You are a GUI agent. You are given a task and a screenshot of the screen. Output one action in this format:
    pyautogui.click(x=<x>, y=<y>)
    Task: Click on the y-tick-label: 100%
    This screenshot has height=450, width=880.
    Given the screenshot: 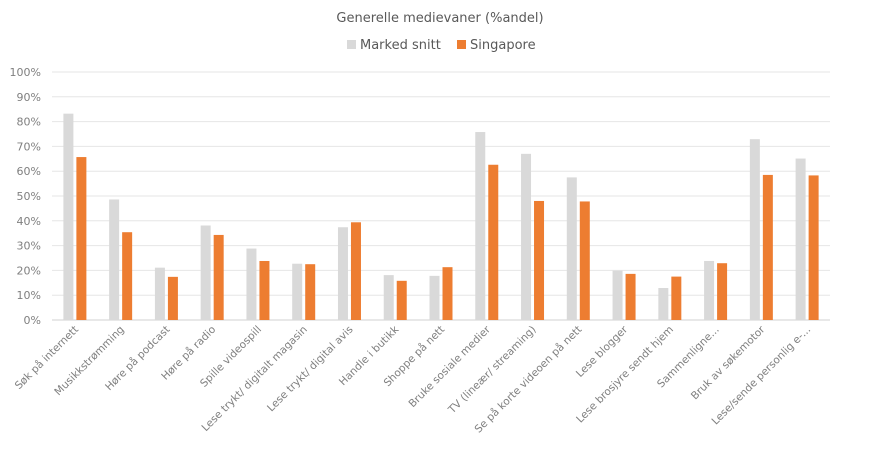 What is the action you would take?
    pyautogui.click(x=25, y=72)
    